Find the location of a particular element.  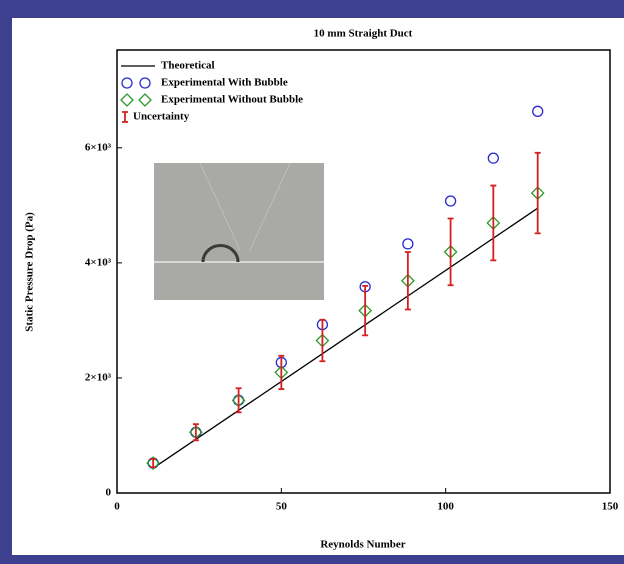

legend-label: Experimental With Bubble is located at coordinates (224, 83).